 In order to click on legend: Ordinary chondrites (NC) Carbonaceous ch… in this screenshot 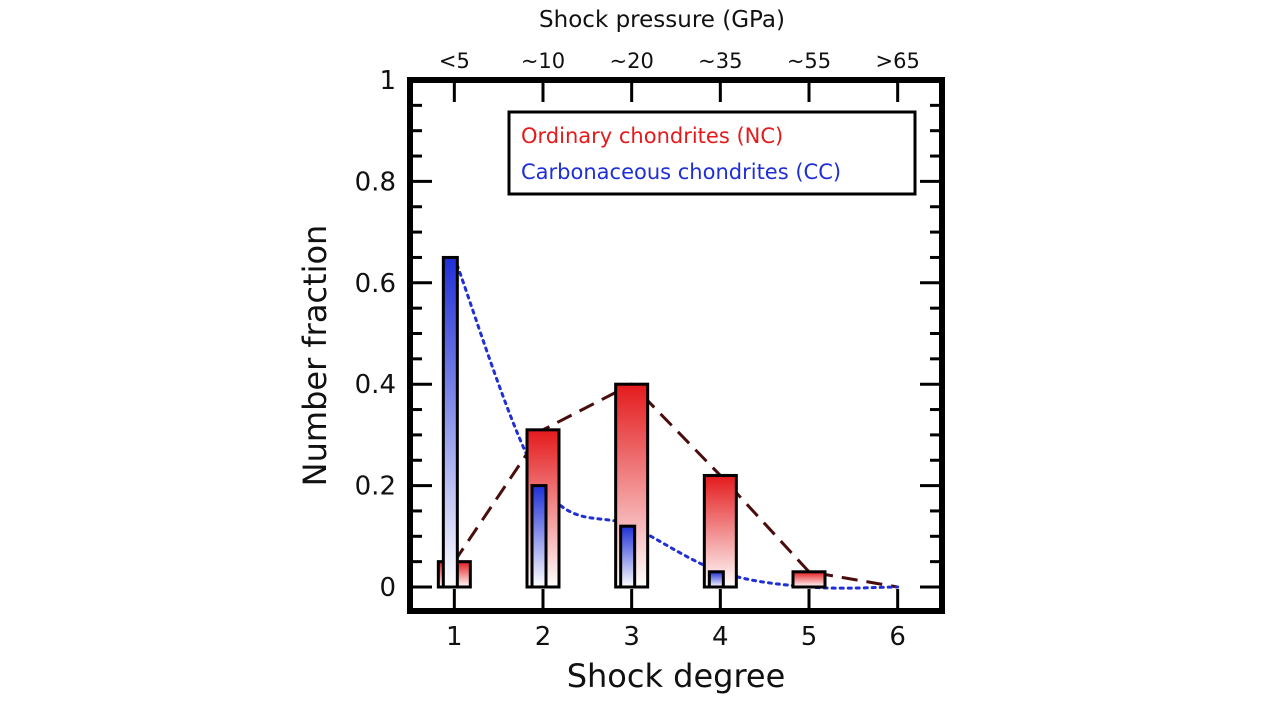, I will do `click(712, 153)`.